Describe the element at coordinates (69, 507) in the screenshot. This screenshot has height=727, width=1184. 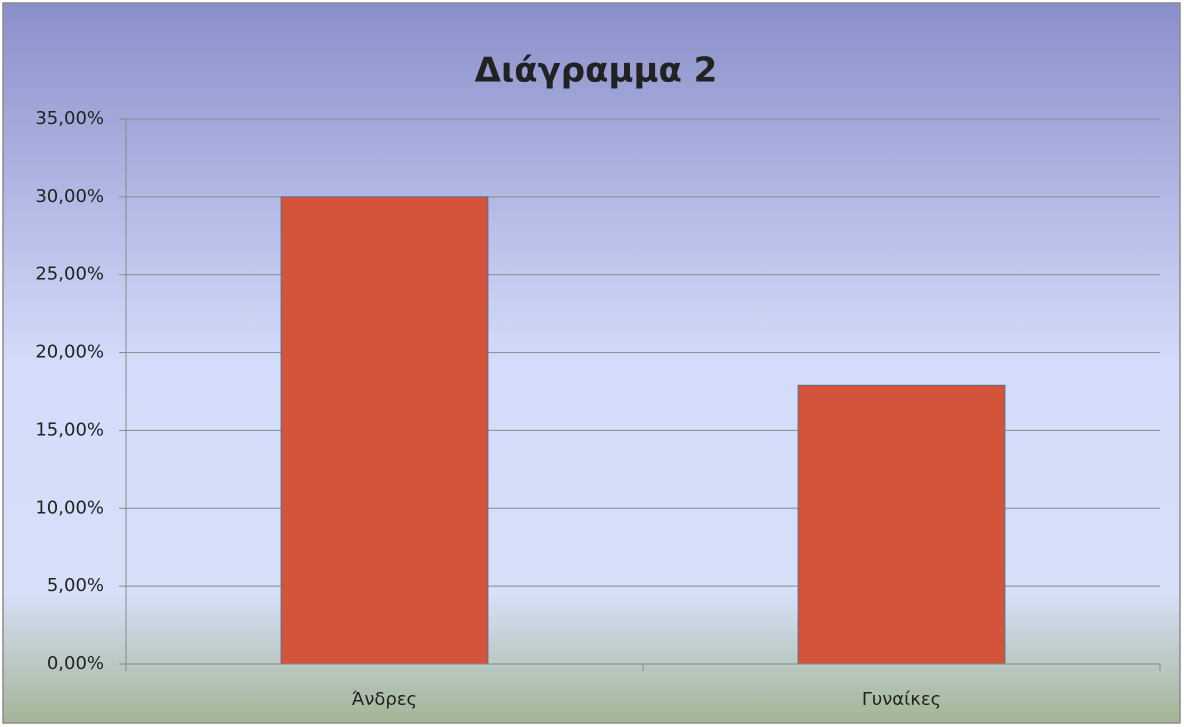
I see `y-tick-label: 10,00%` at that location.